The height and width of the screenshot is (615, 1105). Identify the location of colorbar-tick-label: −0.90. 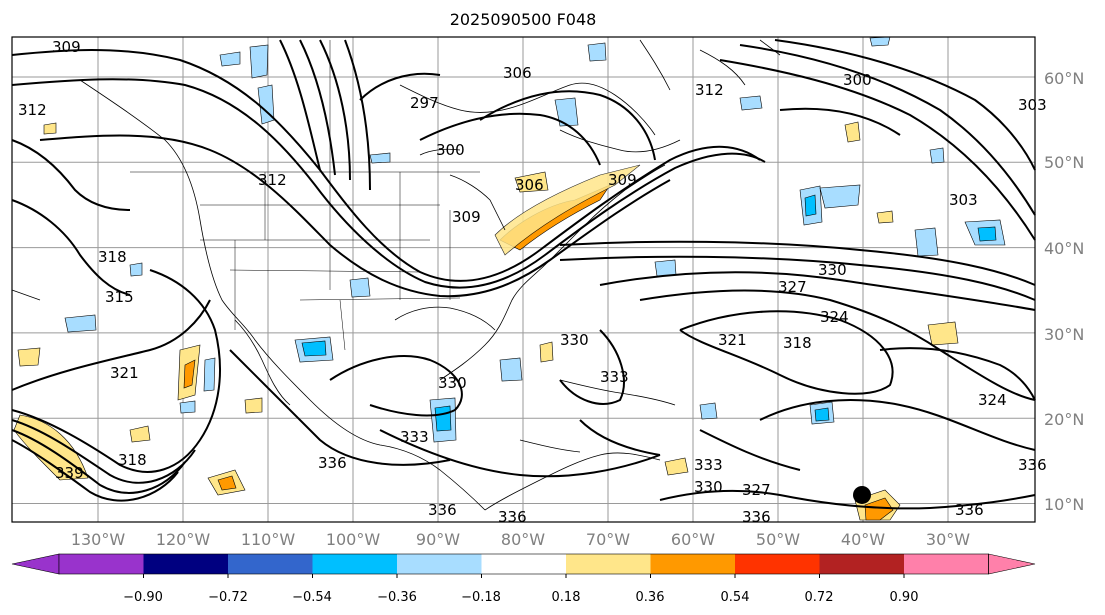
(143, 597).